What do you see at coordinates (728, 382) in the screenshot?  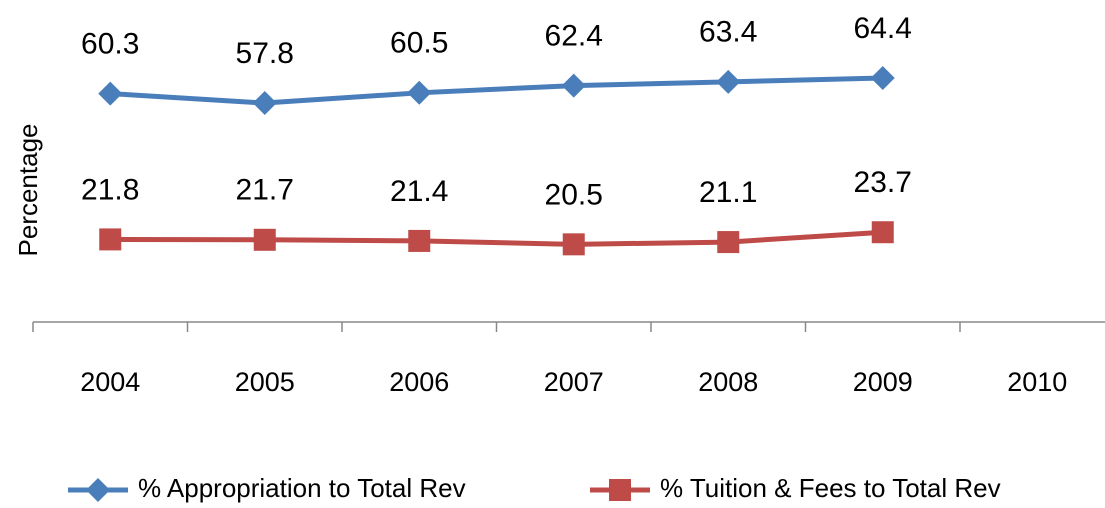 I see `x-tick-label: 2008` at bounding box center [728, 382].